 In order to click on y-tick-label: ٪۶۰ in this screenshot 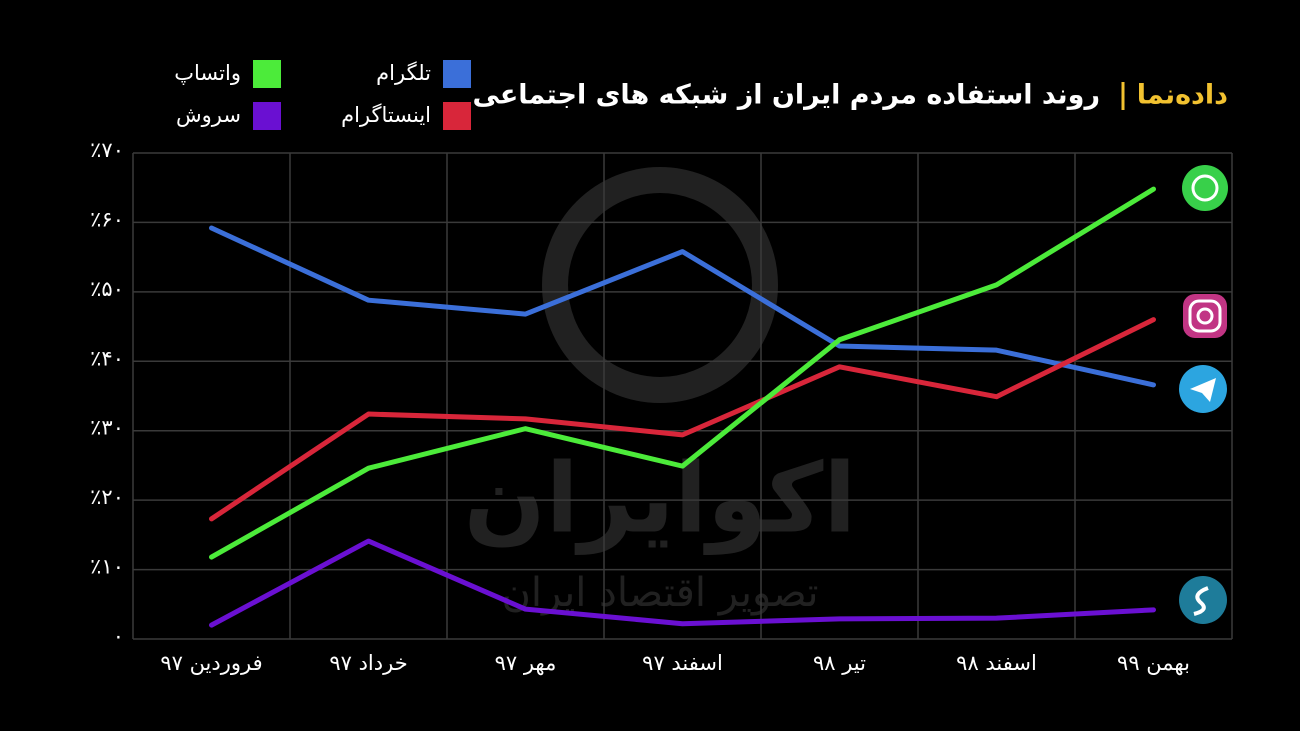, I will do `click(107, 219)`.